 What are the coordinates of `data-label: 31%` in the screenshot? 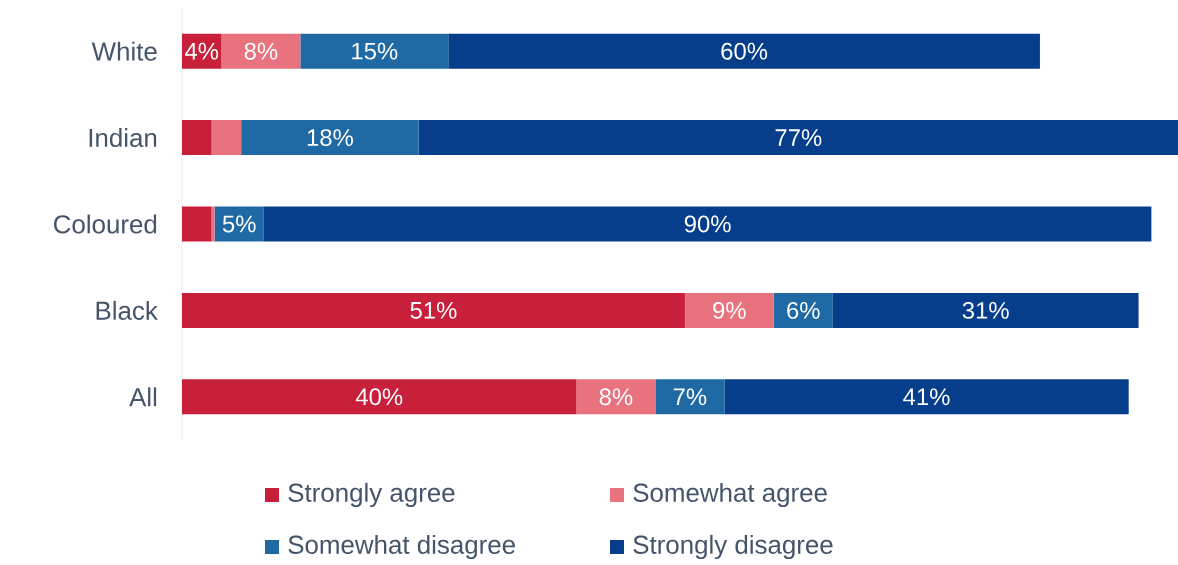 It's located at (985, 310).